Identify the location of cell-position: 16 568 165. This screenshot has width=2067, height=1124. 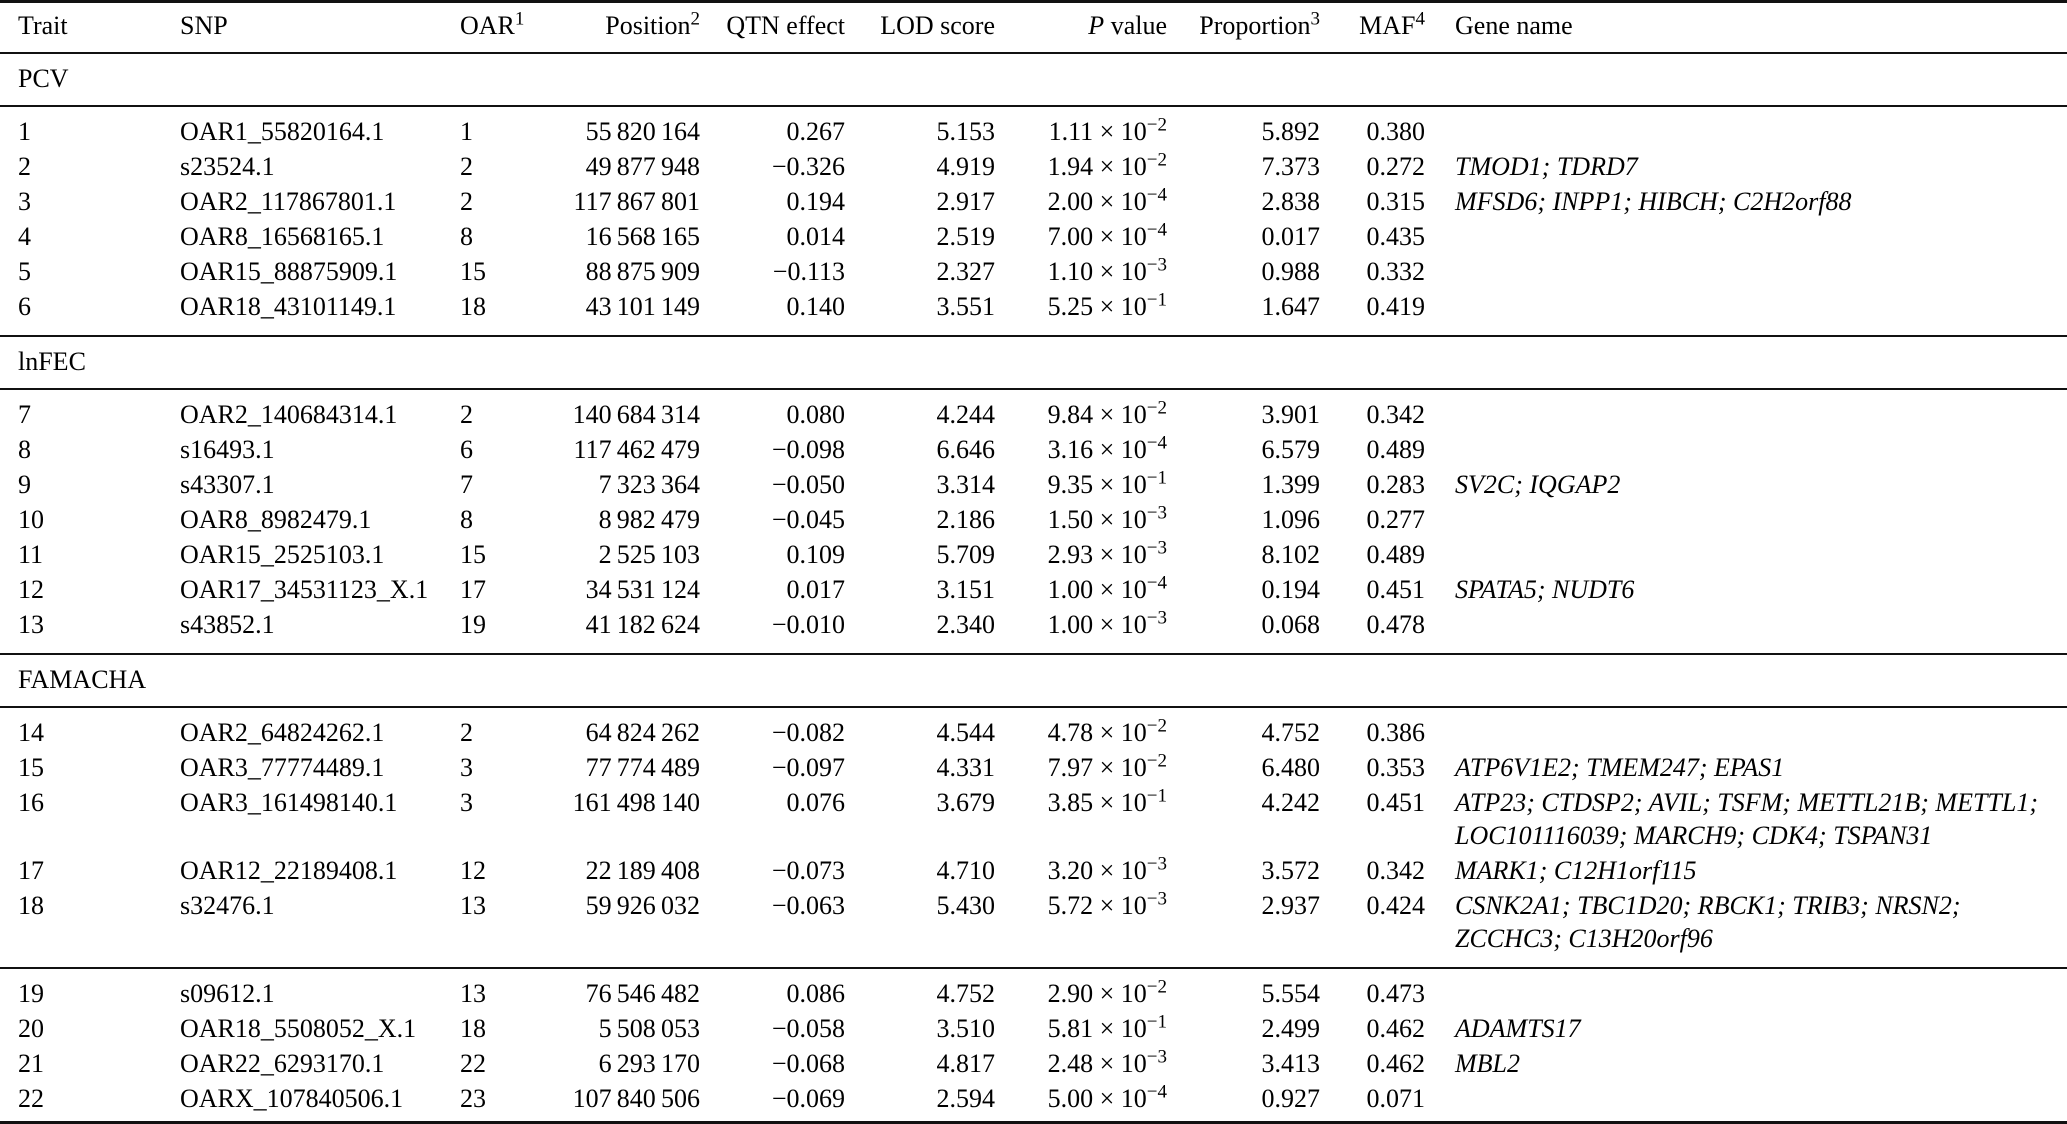
(642, 236).